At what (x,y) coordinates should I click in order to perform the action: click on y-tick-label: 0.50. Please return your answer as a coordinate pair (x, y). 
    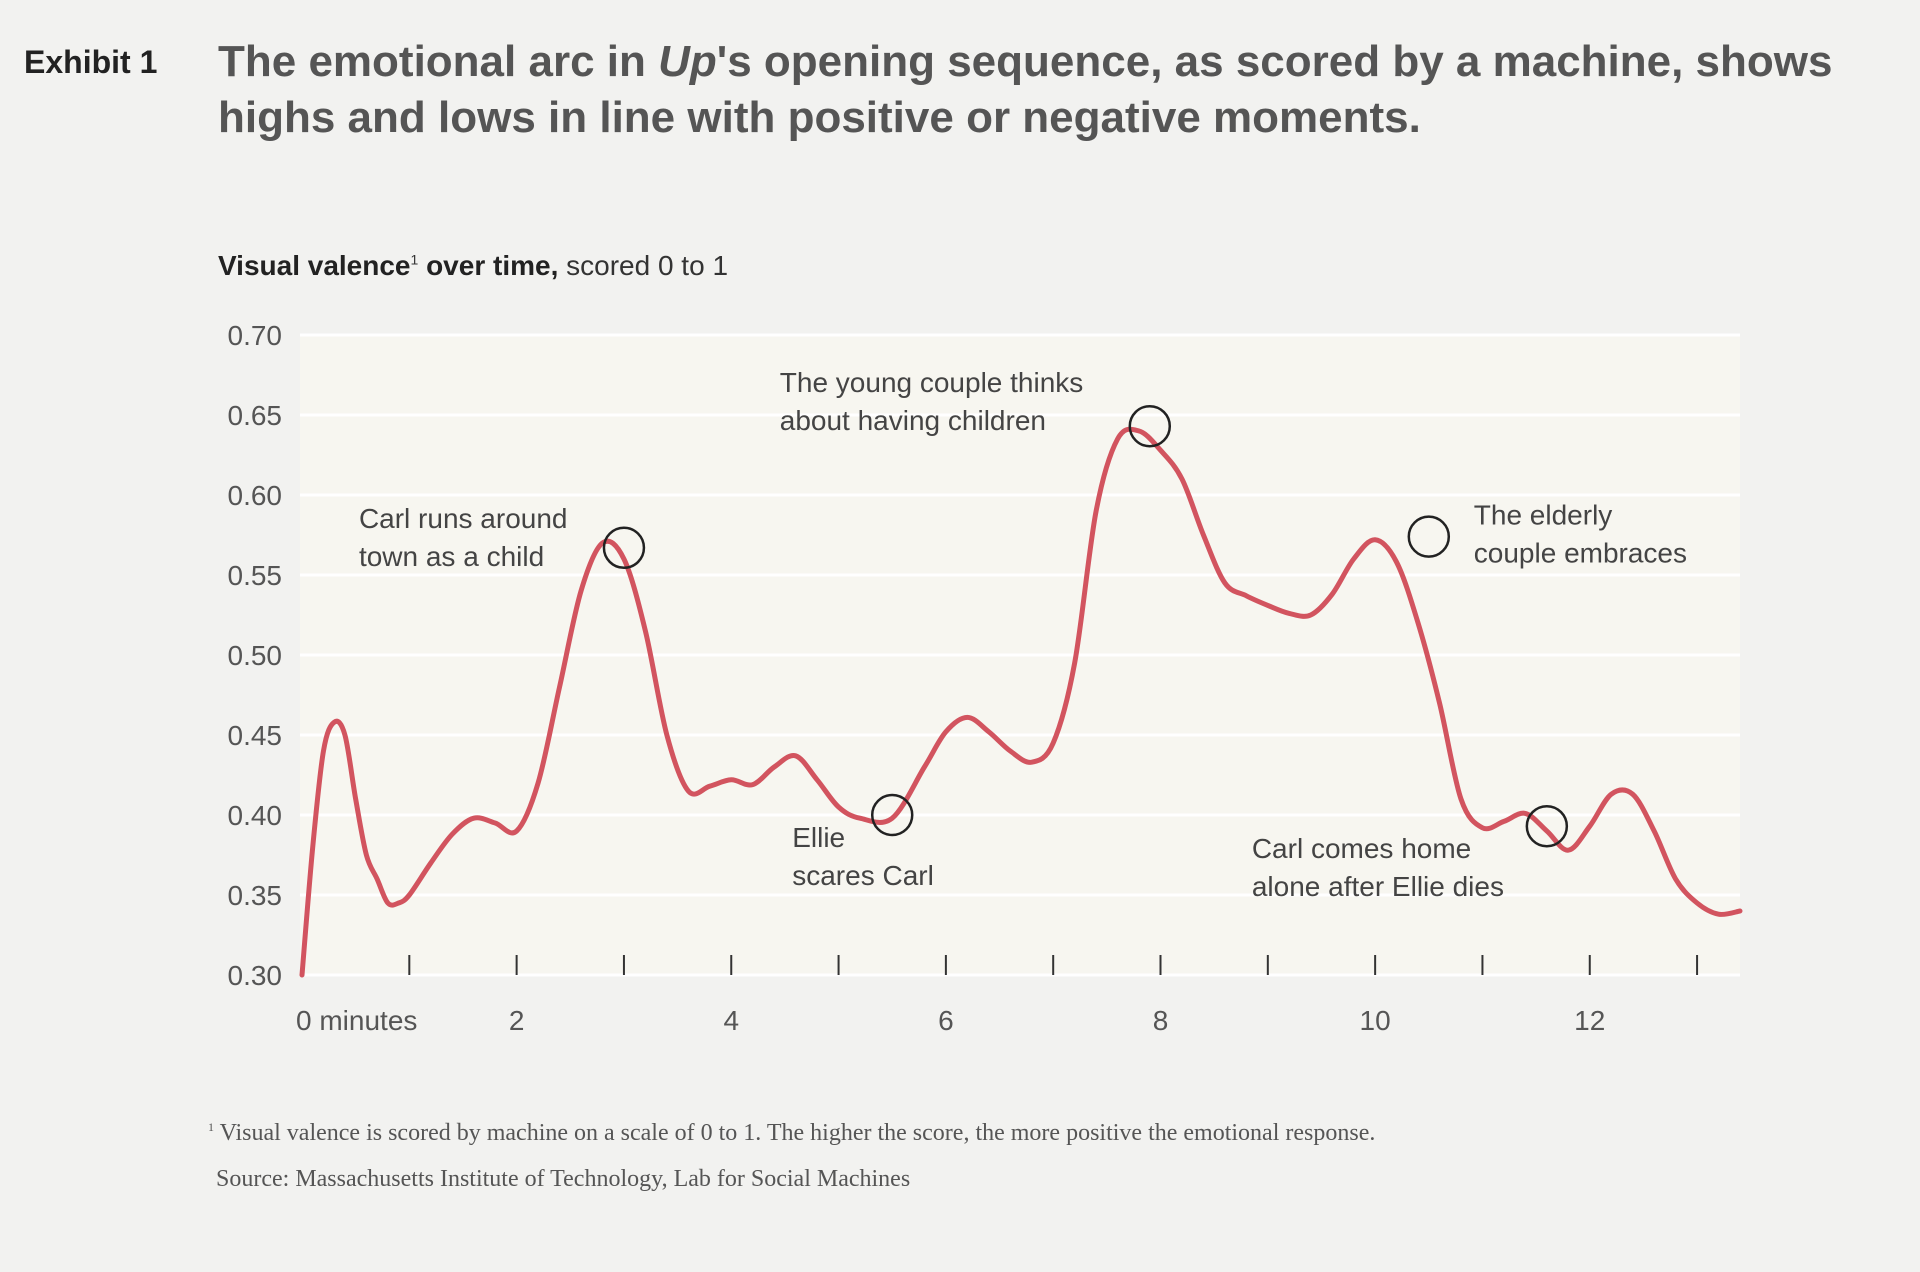
    Looking at the image, I should click on (255, 655).